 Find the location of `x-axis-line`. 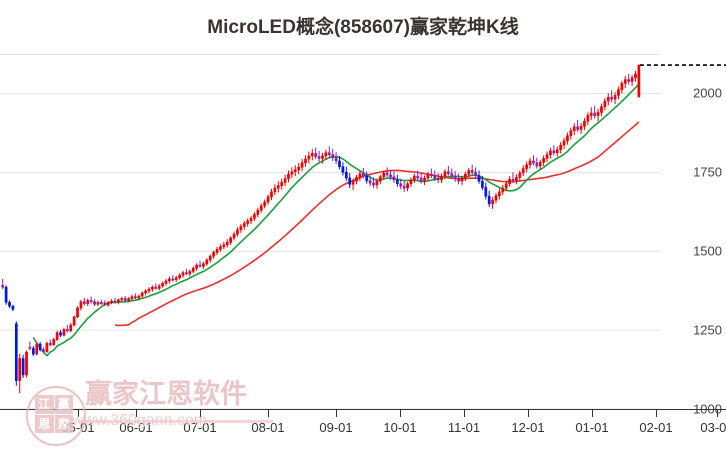

x-axis-line is located at coordinates (363, 409).